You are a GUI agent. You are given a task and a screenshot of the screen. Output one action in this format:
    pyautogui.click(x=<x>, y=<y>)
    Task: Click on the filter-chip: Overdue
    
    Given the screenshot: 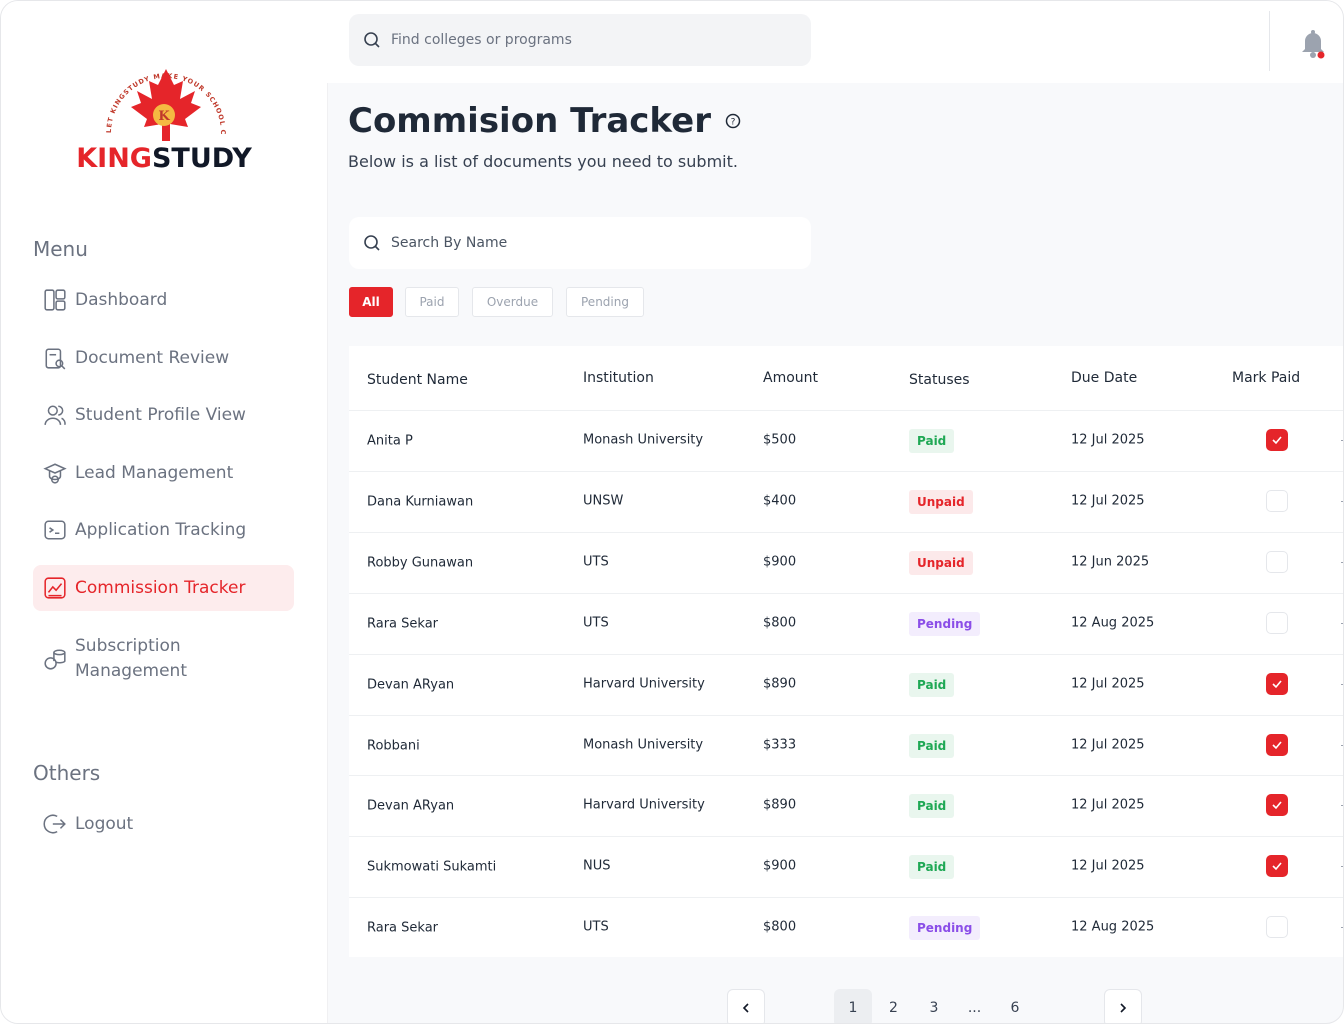 What is the action you would take?
    pyautogui.click(x=512, y=302)
    